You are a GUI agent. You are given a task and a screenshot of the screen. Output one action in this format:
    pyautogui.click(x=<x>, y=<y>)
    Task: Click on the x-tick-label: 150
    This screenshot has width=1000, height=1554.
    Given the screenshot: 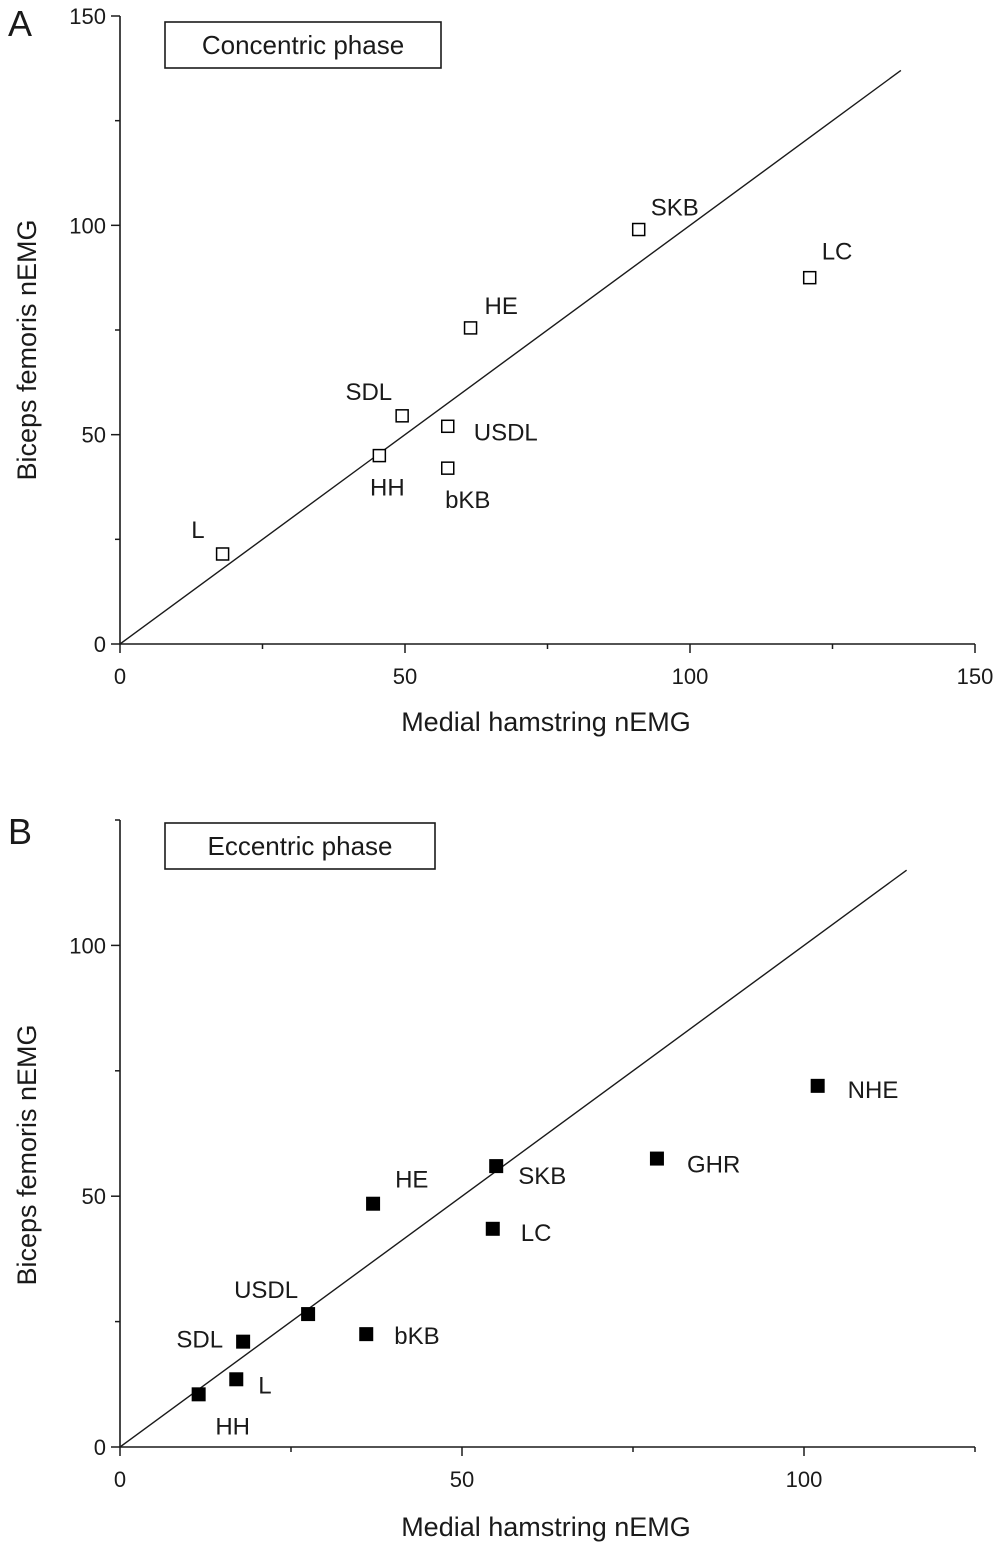 What is the action you would take?
    pyautogui.click(x=975, y=676)
    